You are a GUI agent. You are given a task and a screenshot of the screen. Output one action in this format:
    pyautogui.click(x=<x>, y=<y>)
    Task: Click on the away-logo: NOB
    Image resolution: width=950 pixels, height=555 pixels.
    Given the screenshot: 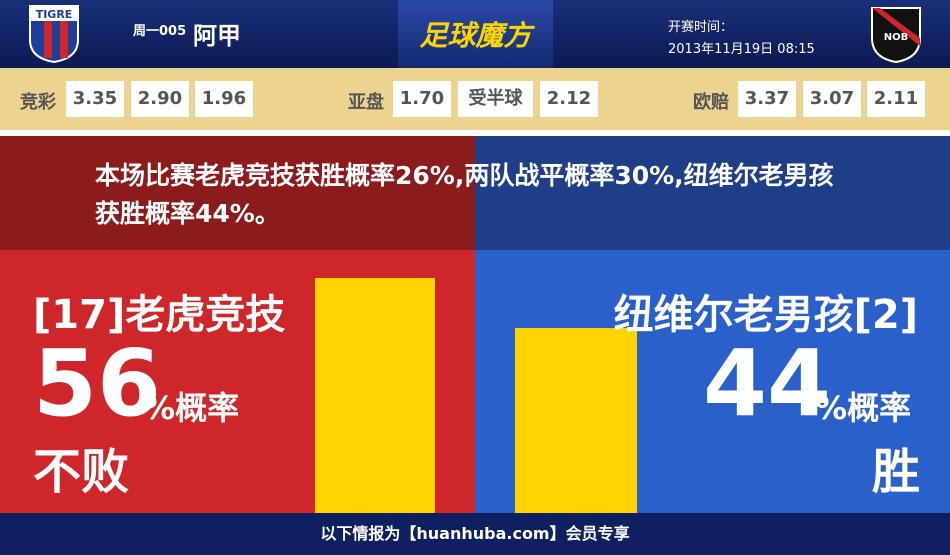 What is the action you would take?
    pyautogui.click(x=896, y=35)
    